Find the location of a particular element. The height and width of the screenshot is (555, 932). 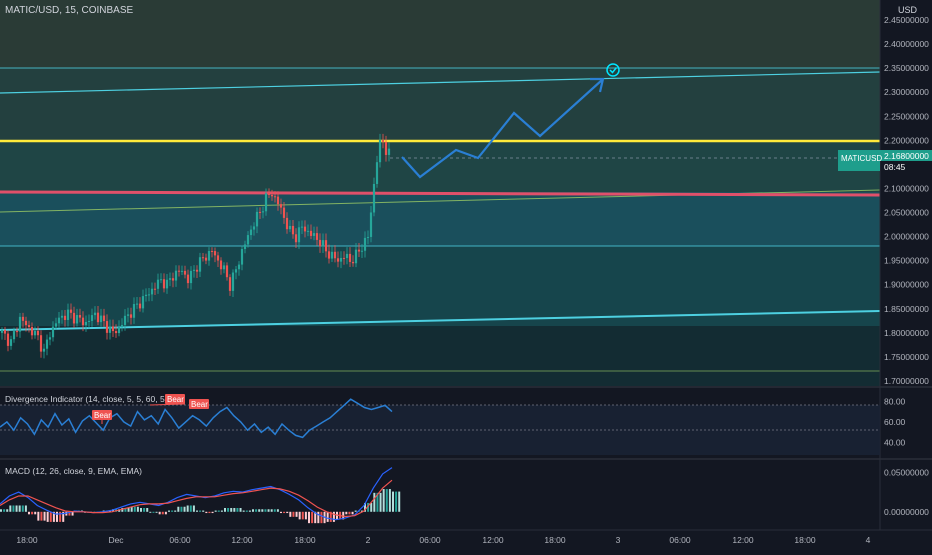

target-check-icon is located at coordinates (613, 70).